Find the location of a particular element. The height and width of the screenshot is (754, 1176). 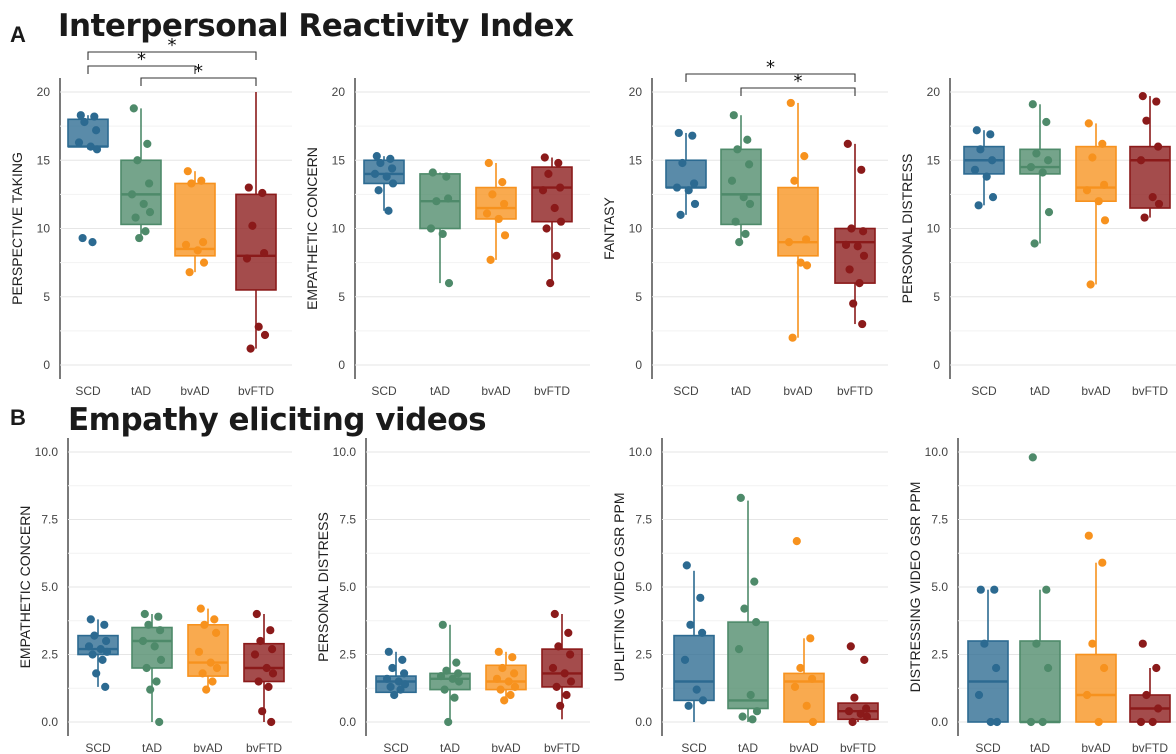

section-b-title: Empathy eliciting videos is located at coordinates (277, 420).